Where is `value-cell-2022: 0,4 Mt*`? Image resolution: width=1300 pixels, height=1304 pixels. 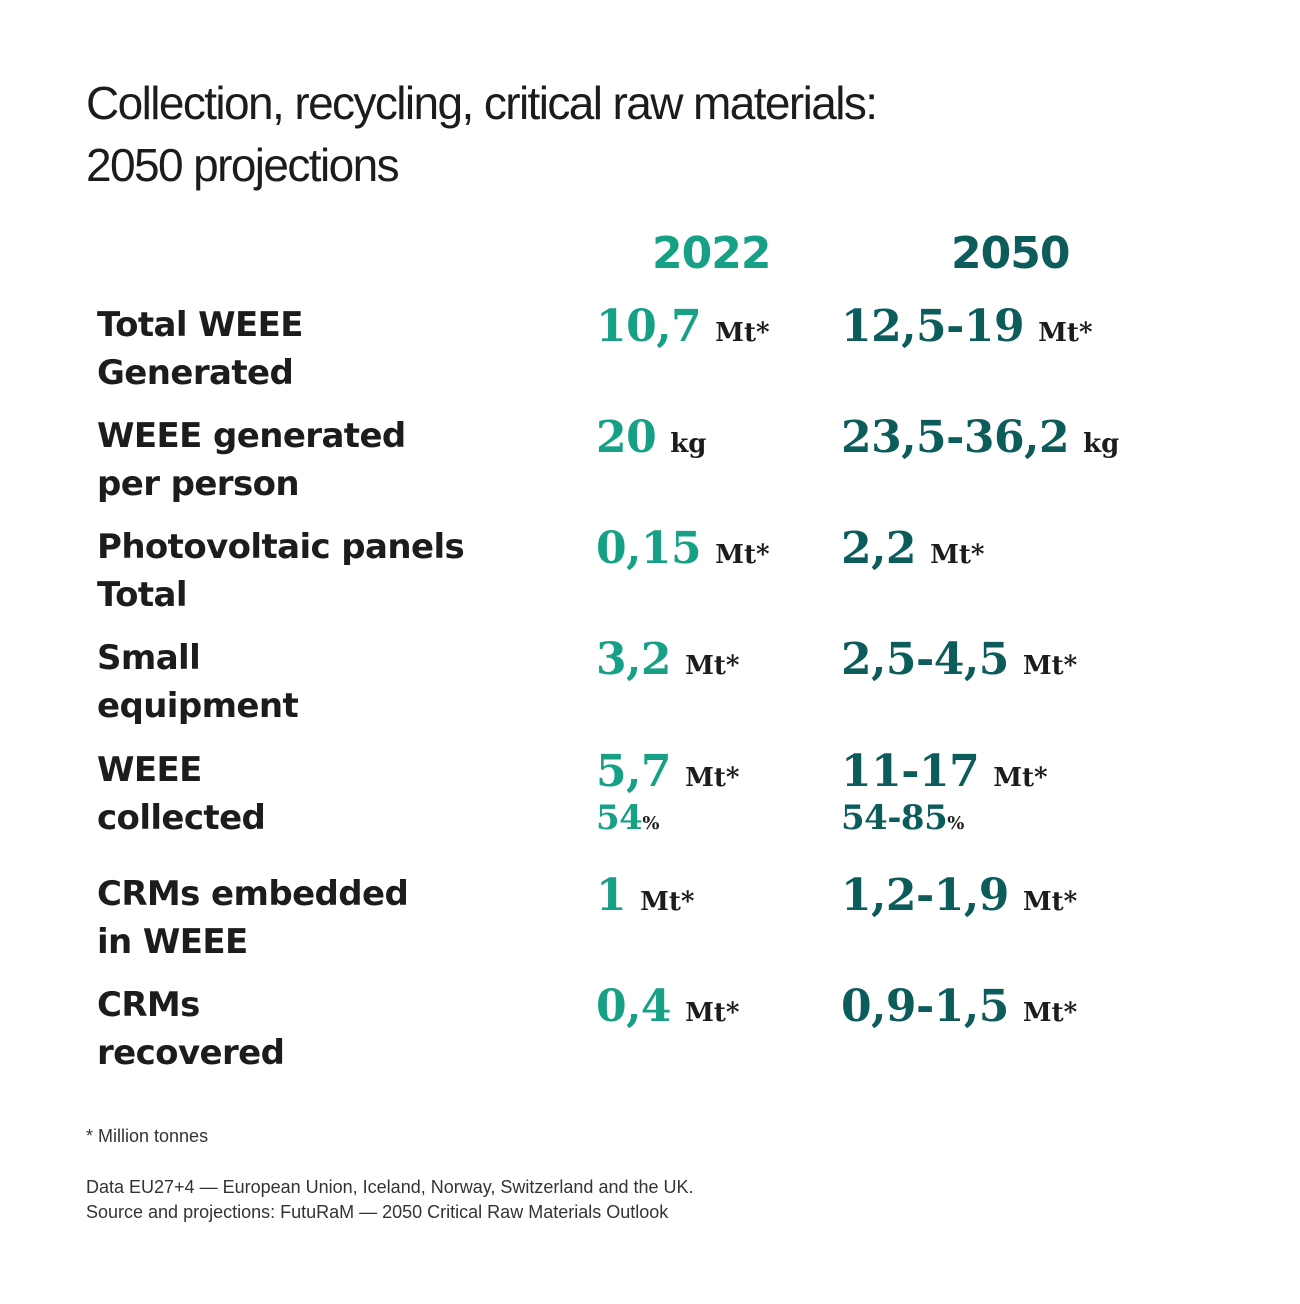 value-cell-2022: 0,4 Mt* is located at coordinates (667, 1007).